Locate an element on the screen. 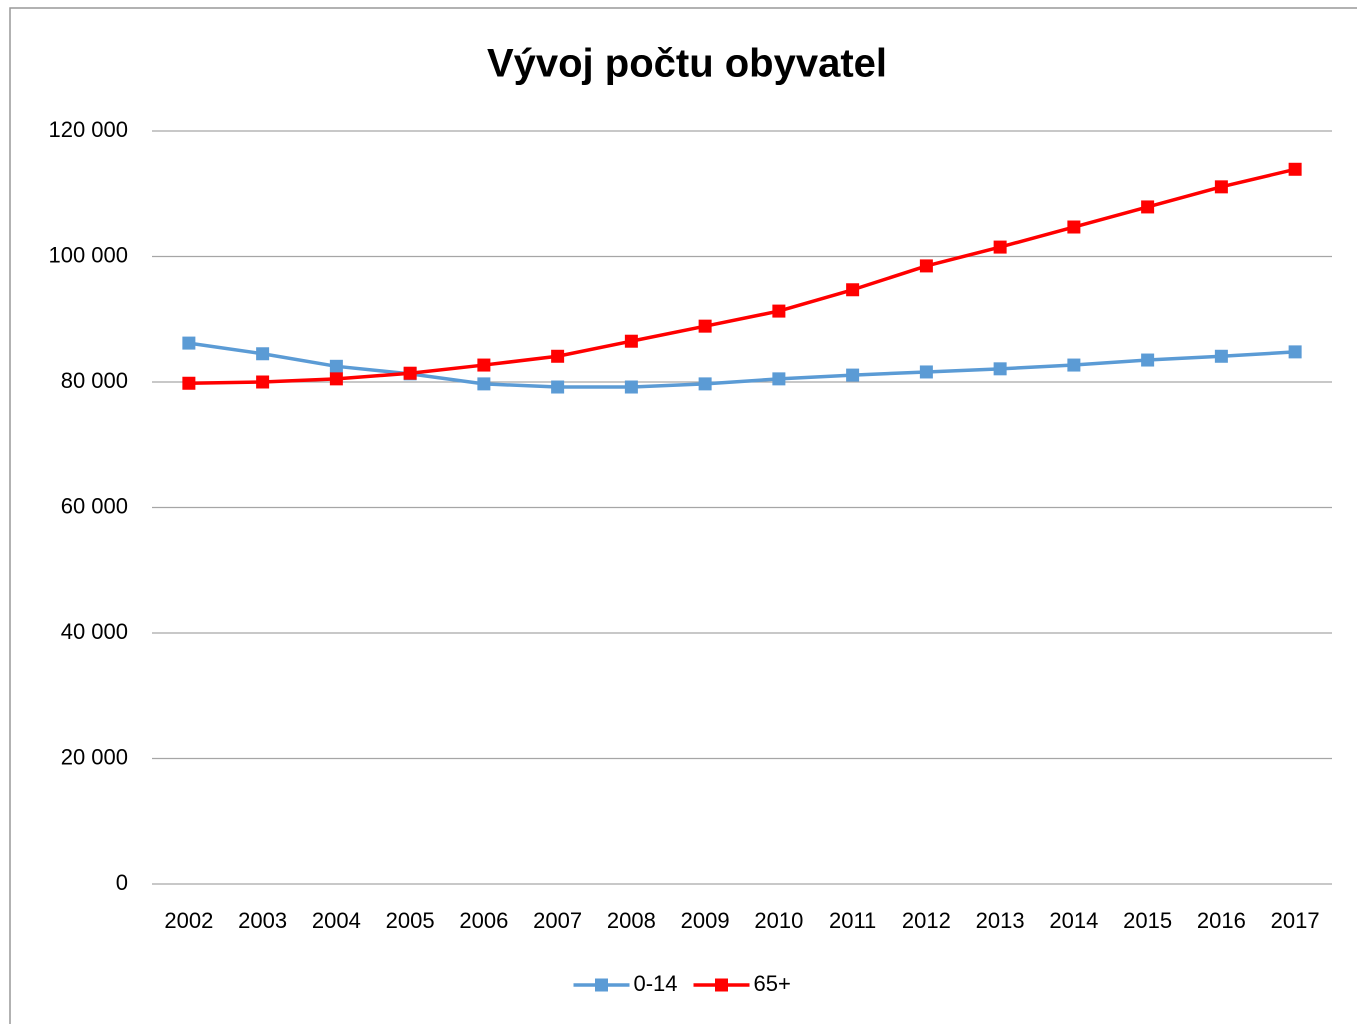 This screenshot has width=1357, height=1024. y-tick-label: 100 000 is located at coordinates (88, 254).